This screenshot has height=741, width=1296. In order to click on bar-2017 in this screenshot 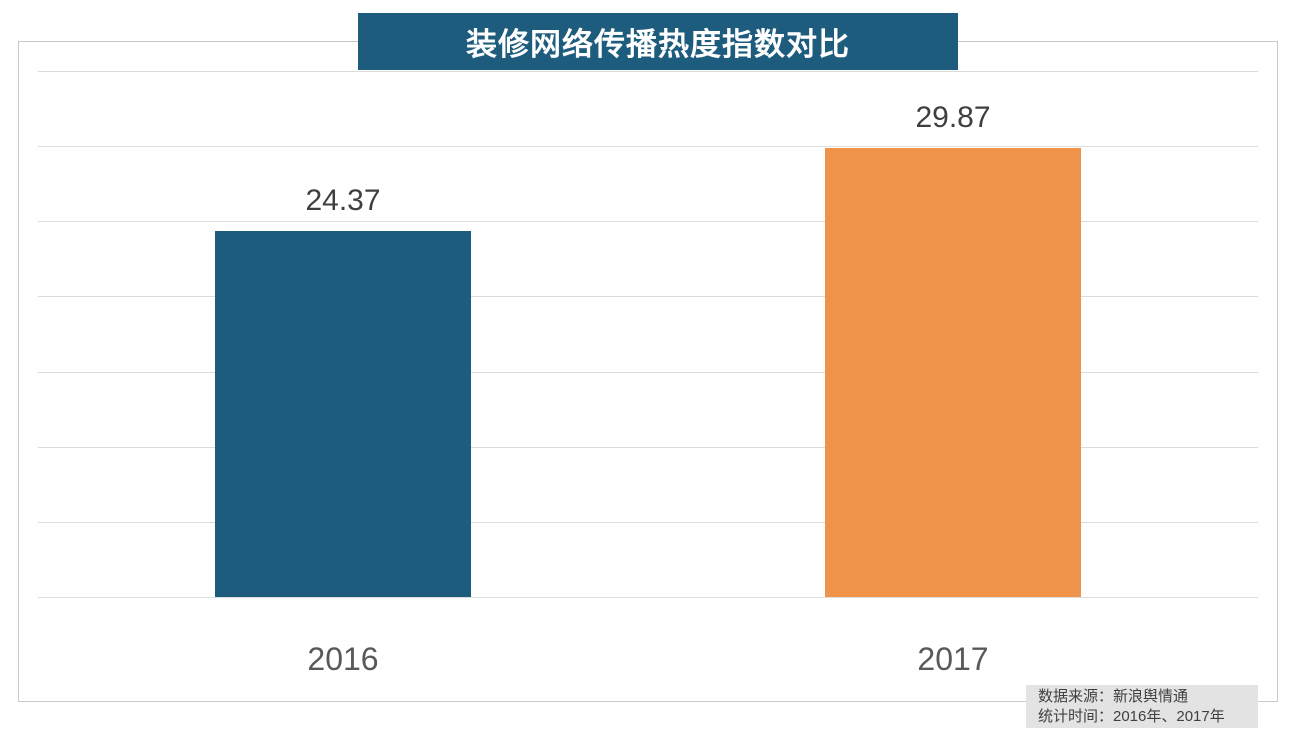, I will do `click(953, 372)`.